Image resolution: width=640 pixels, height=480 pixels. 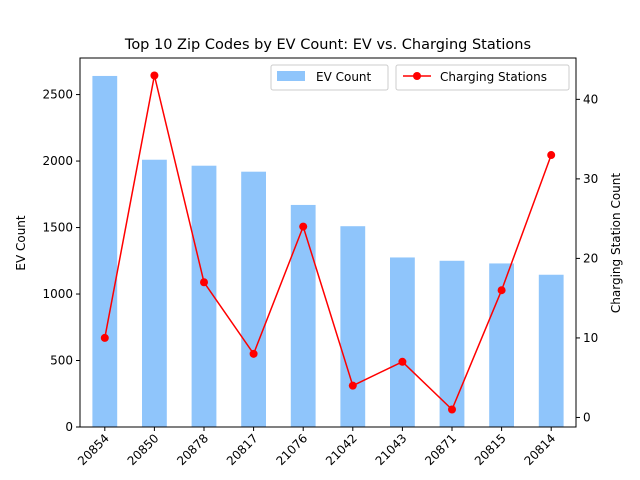 I want to click on legend-charging-stations: Charging Stations, so click(x=482, y=77).